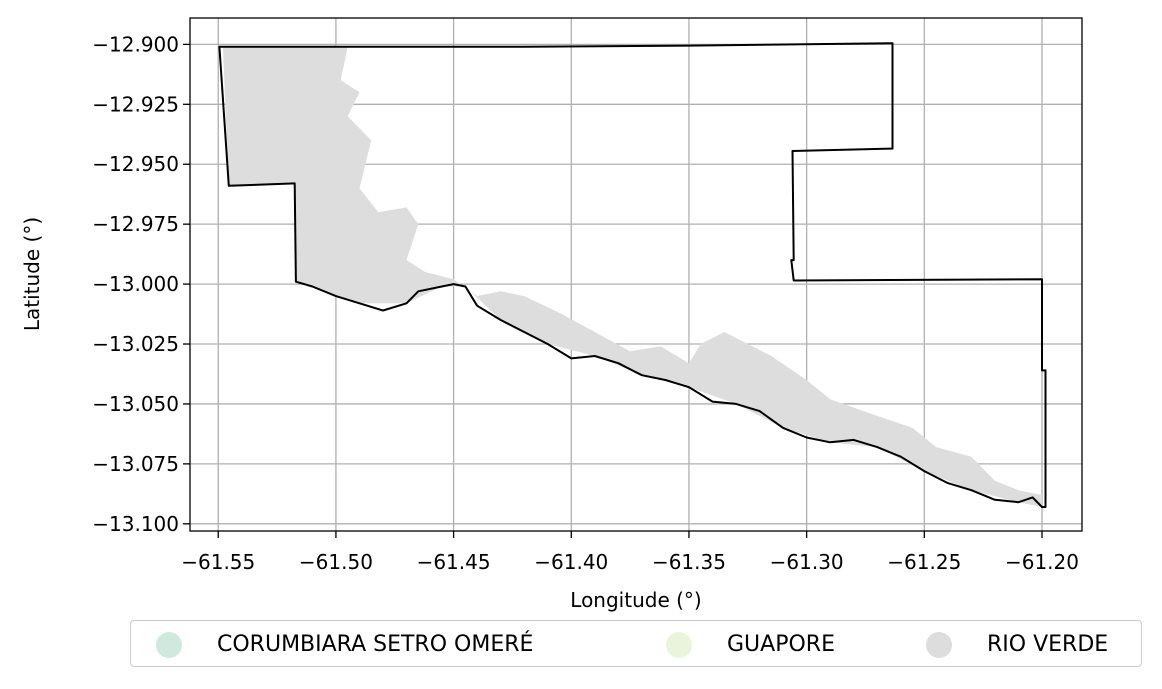 The image size is (1162, 689). What do you see at coordinates (169, 644) in the screenshot?
I see `corumbiara-swatch-icon` at bounding box center [169, 644].